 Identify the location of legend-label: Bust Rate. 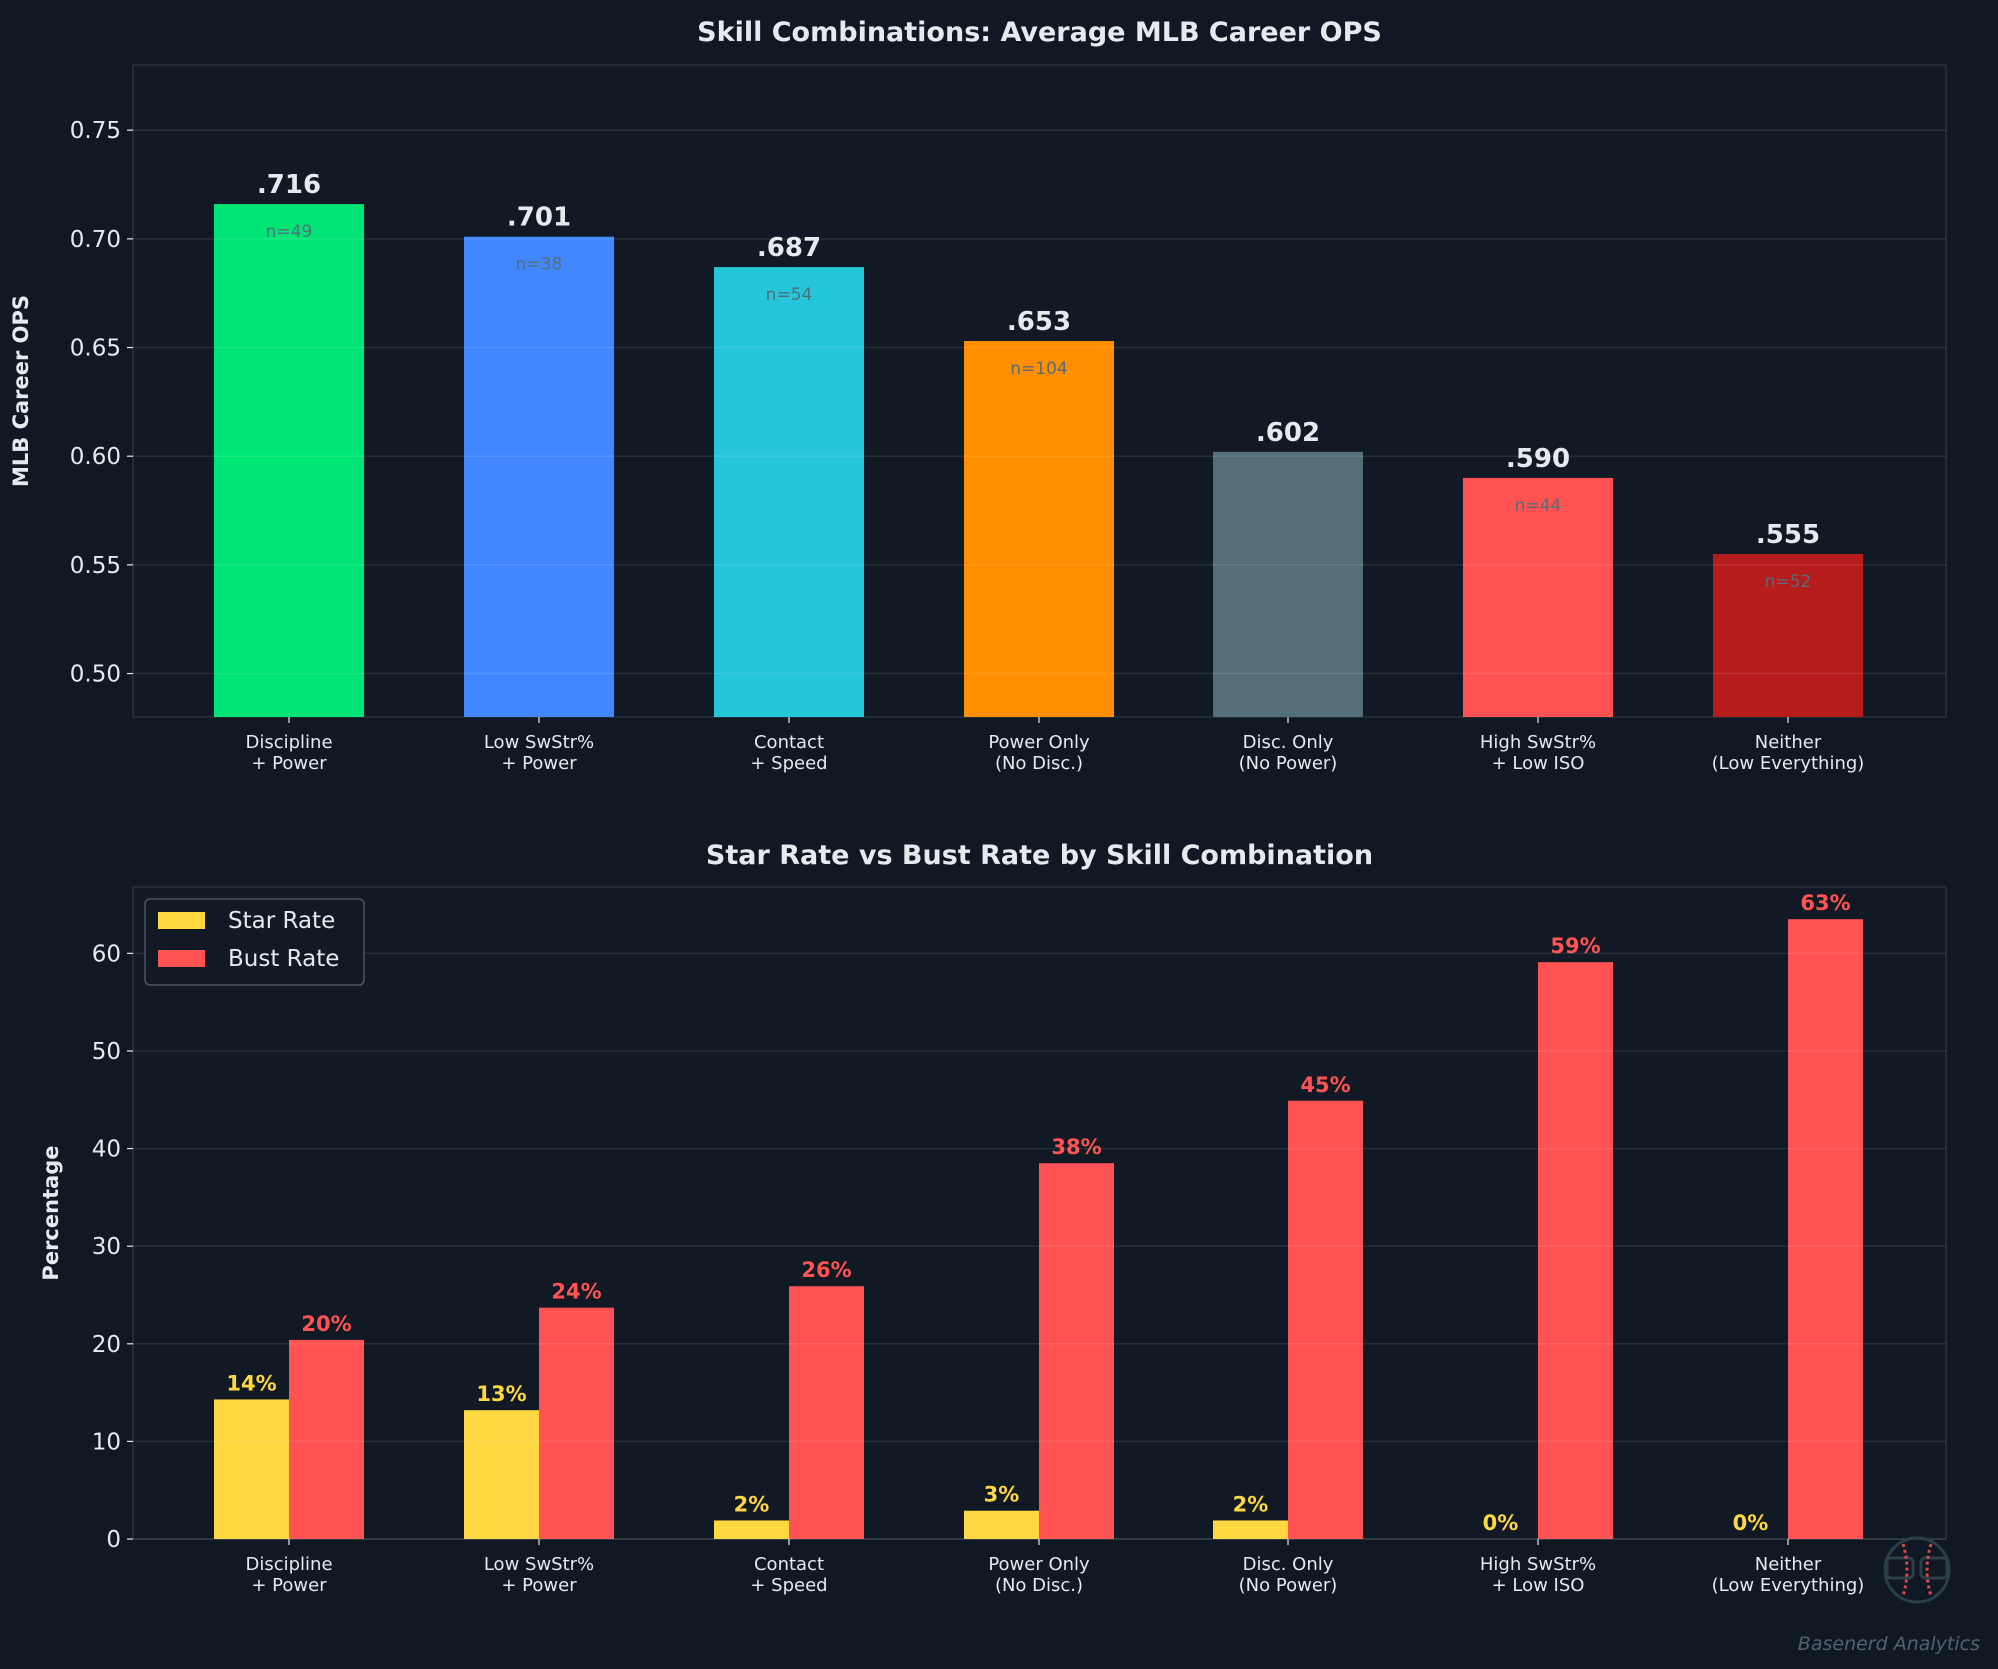
(283, 959).